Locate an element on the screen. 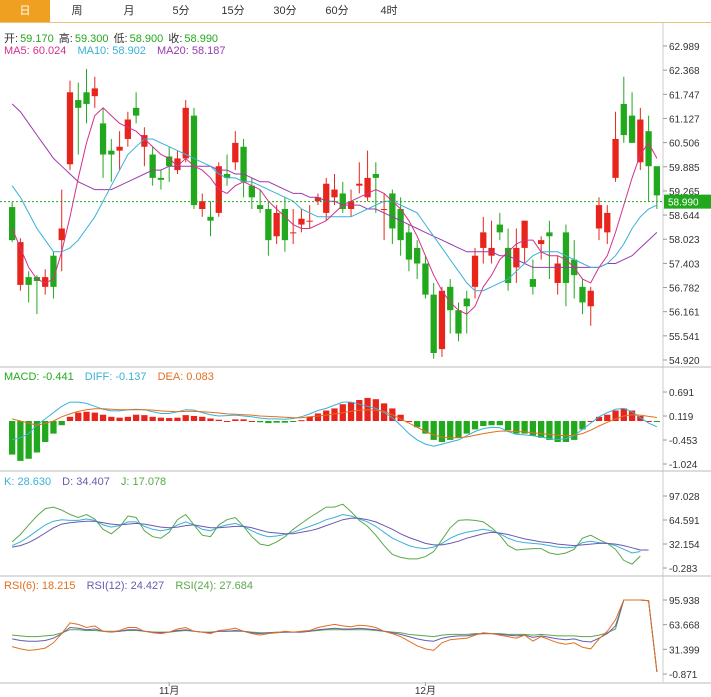 This screenshot has width=711, height=697. kdj-info: K: 28.630 D: 34.407 J: 17.078 is located at coordinates (86, 482).